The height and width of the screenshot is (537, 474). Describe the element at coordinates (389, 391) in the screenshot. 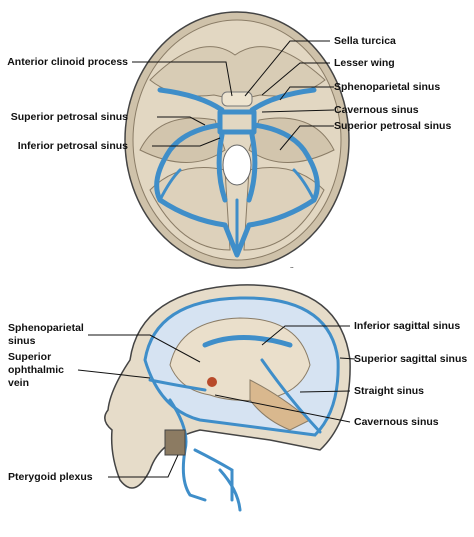

I see `label: Straight sinus` at that location.